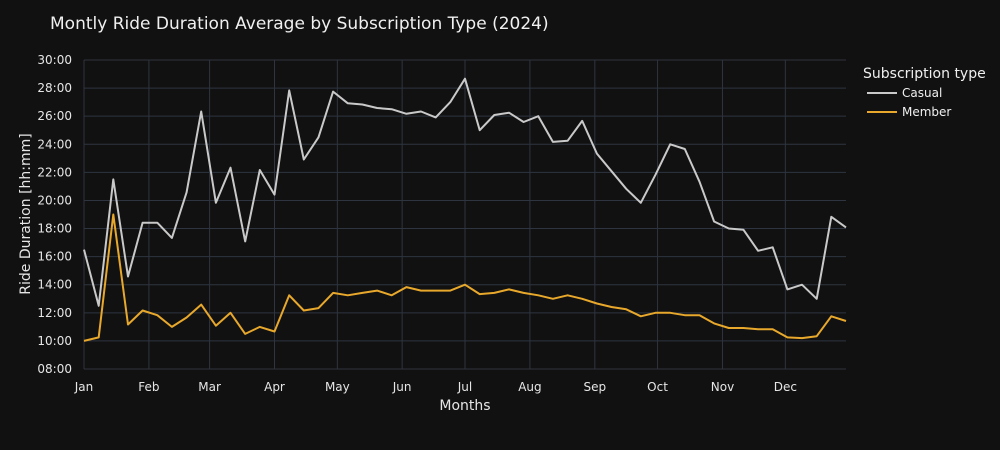 The image size is (1000, 450). What do you see at coordinates (402, 387) in the screenshot?
I see `x-tick-label: Jun` at bounding box center [402, 387].